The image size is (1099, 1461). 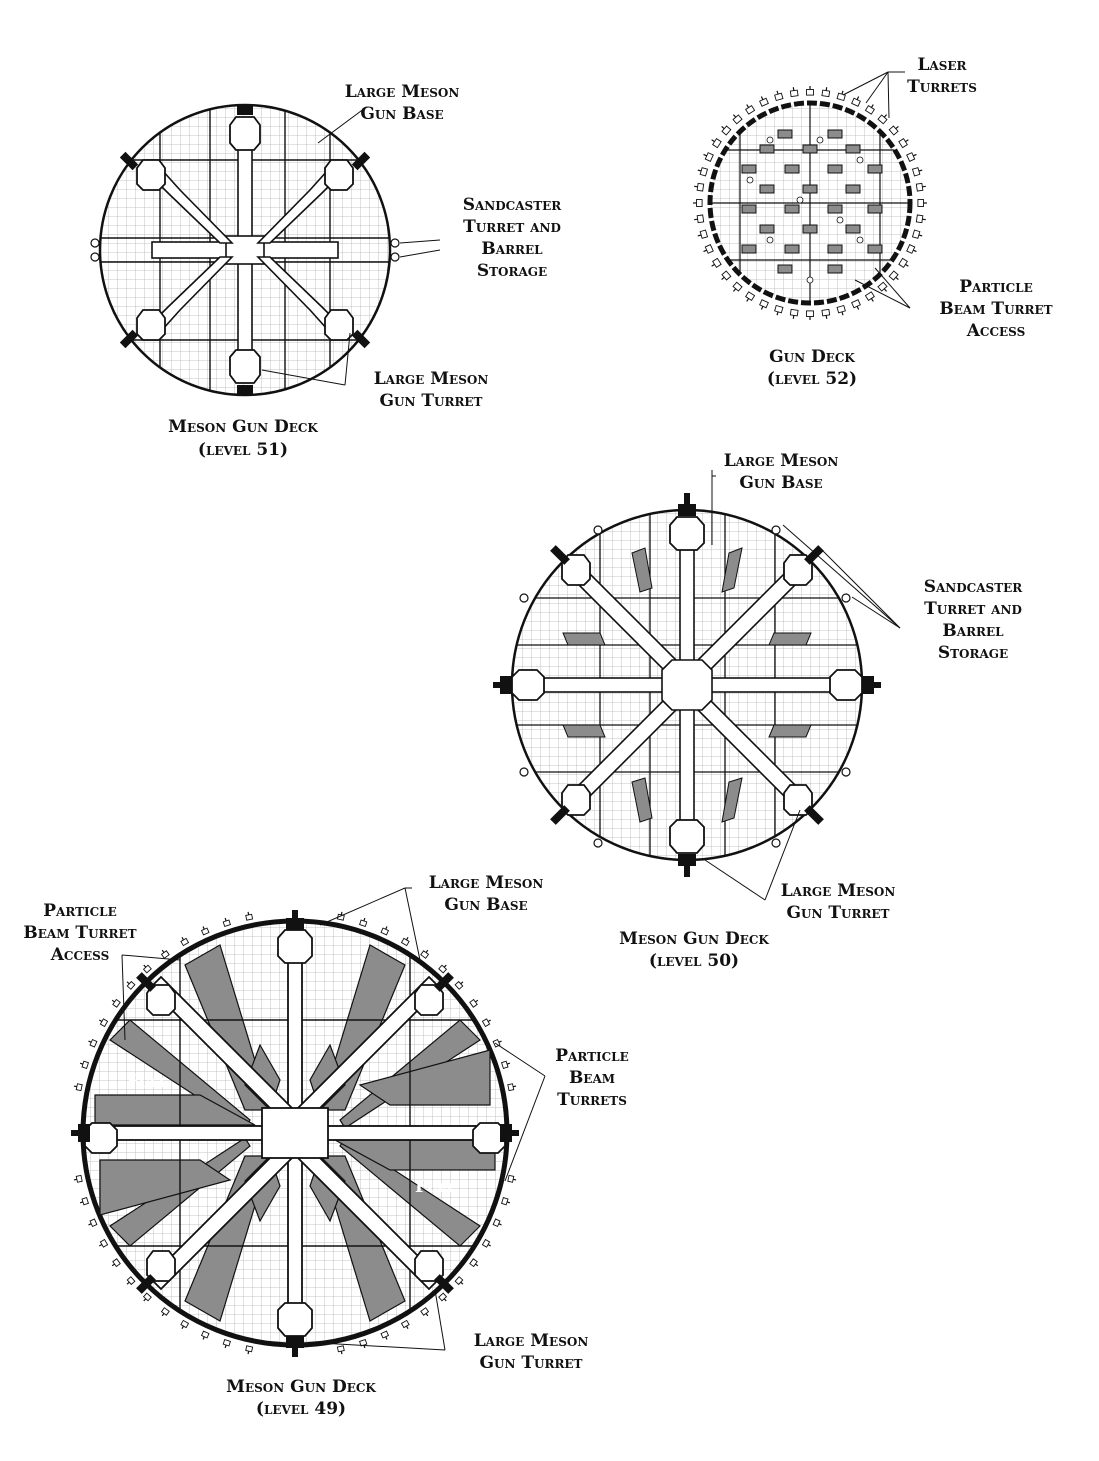 I want to click on deck-51-gun-bases, so click(x=245, y=250).